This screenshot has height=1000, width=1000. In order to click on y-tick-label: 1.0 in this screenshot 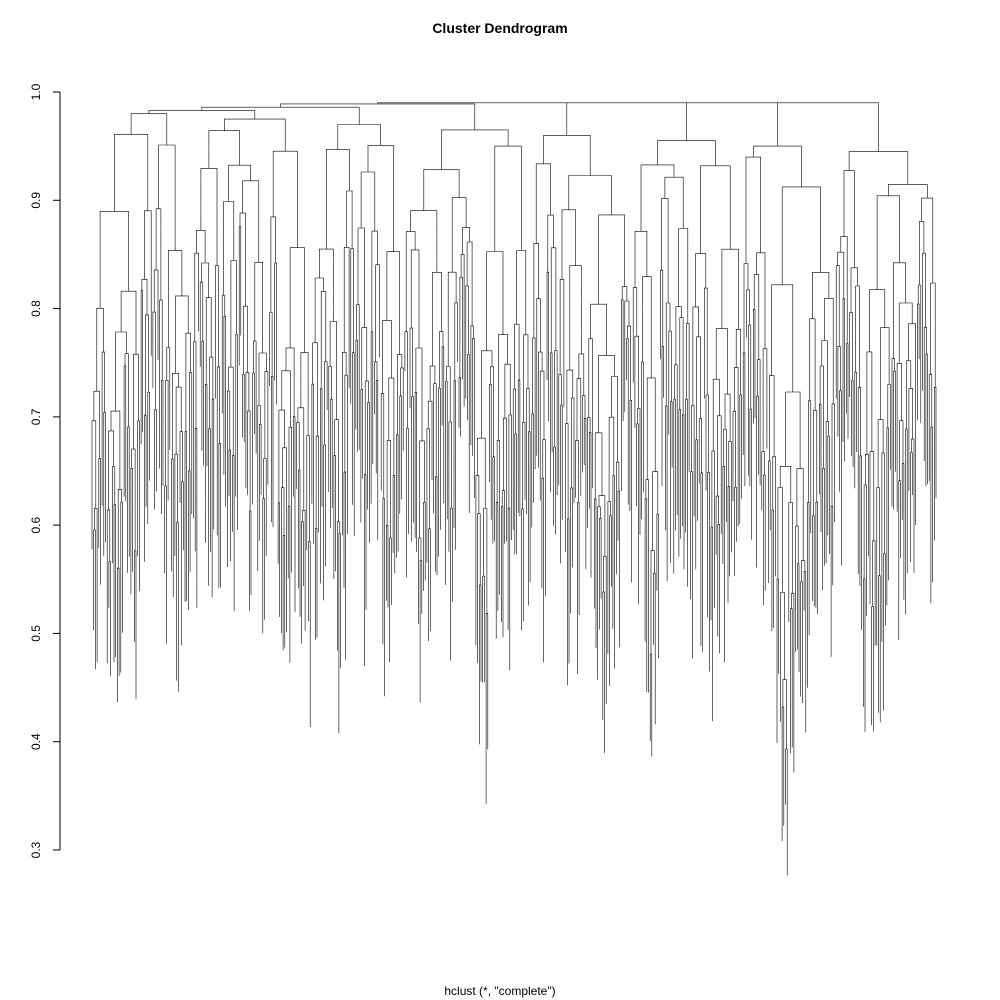, I will do `click(36, 91)`.